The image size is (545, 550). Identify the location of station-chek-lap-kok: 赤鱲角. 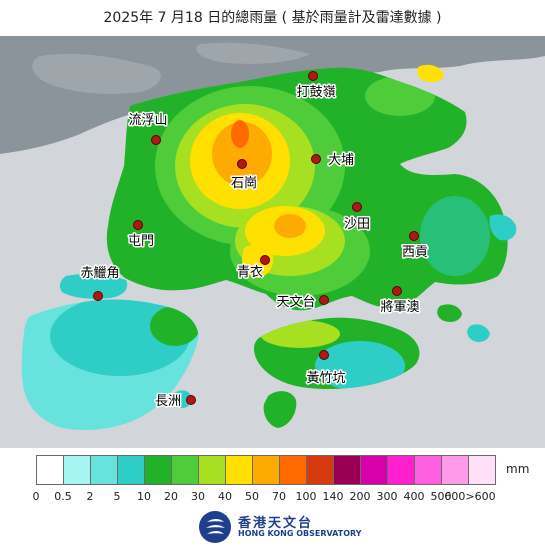
(100, 283).